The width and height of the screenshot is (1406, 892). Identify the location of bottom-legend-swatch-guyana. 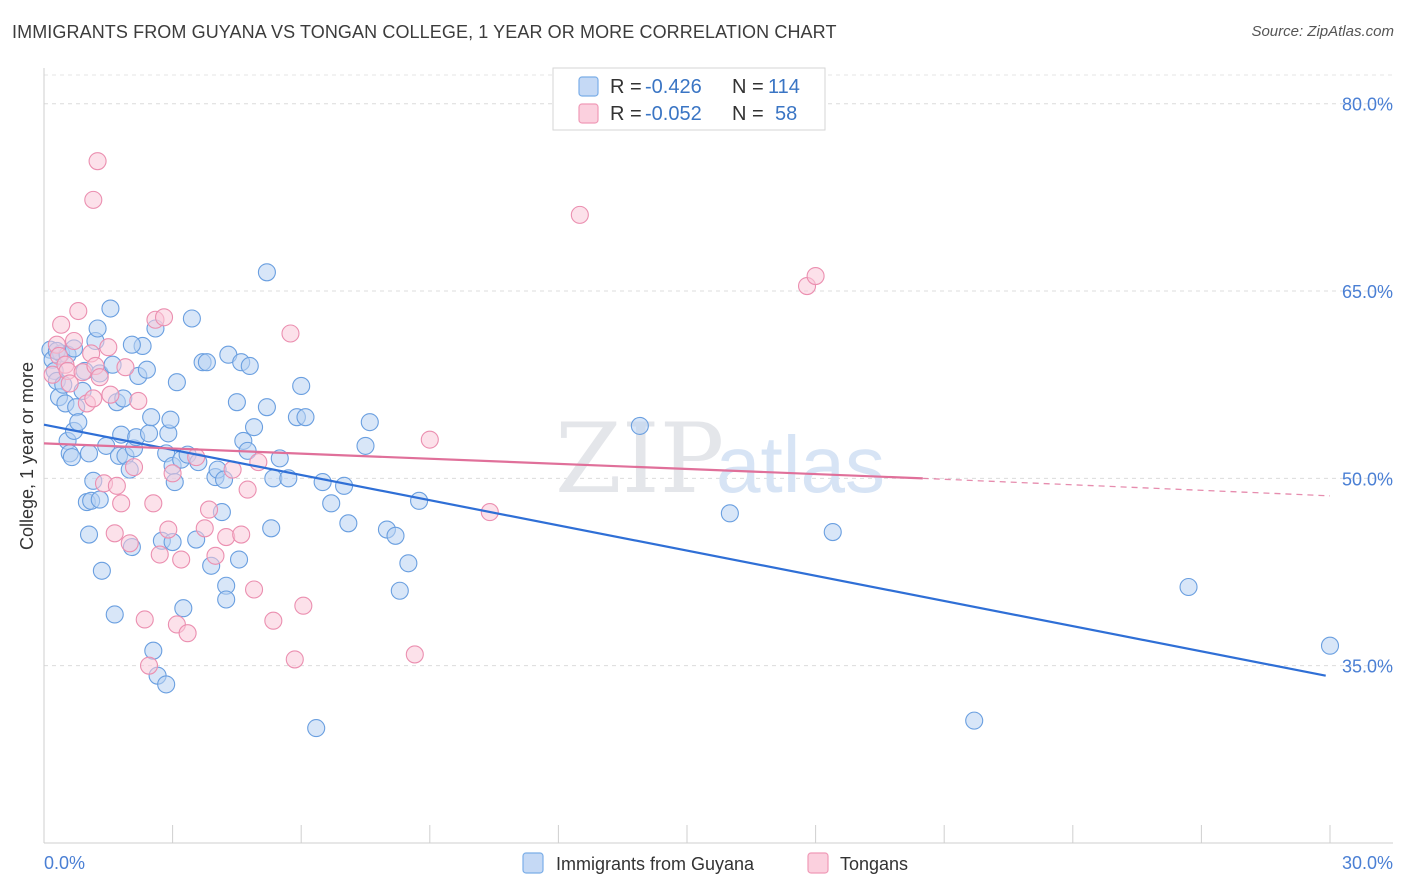
(533, 863).